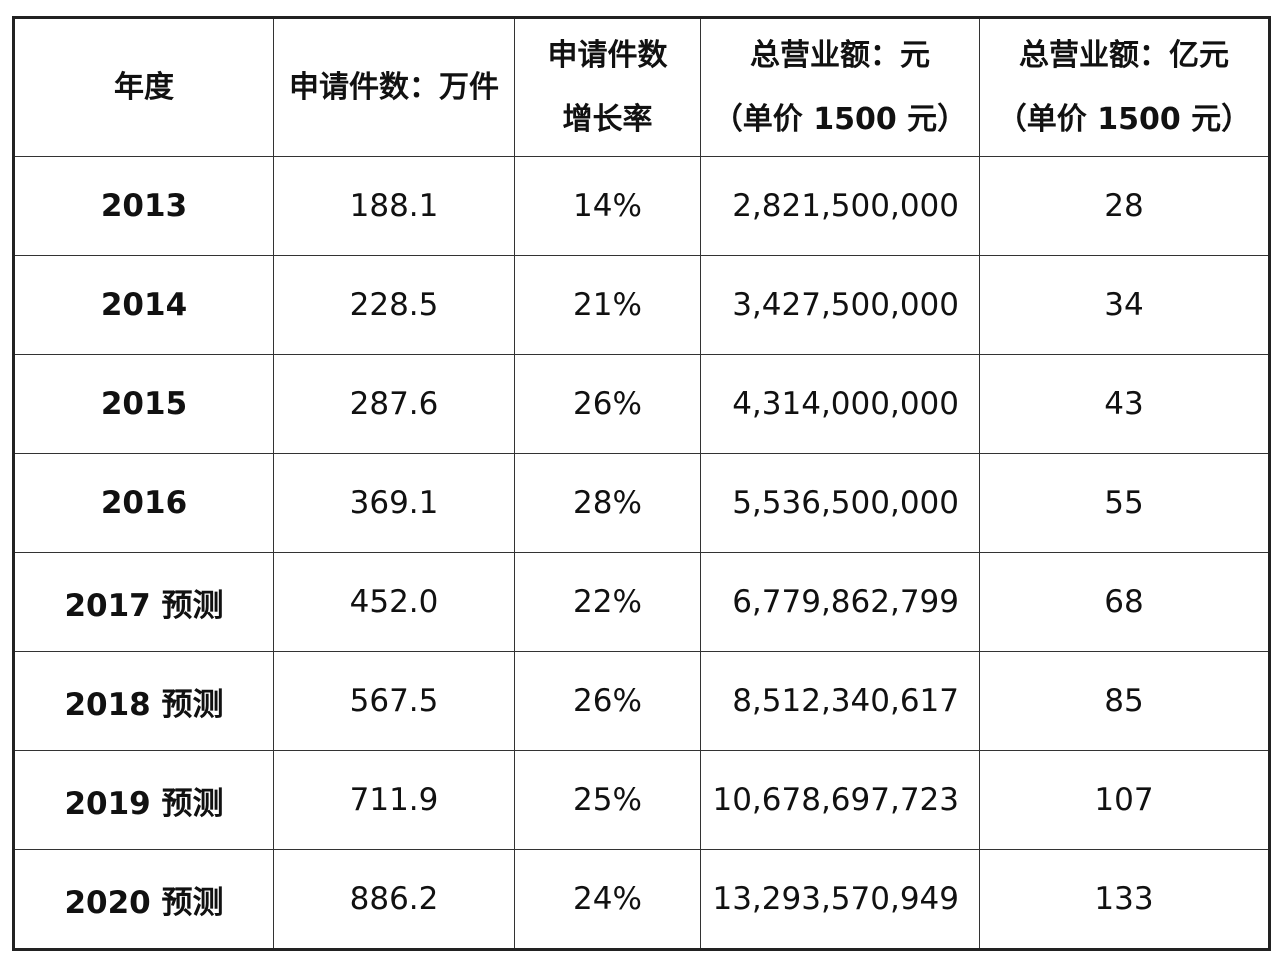  Describe the element at coordinates (1124, 602) in the screenshot. I see `value-cell: 68` at that location.